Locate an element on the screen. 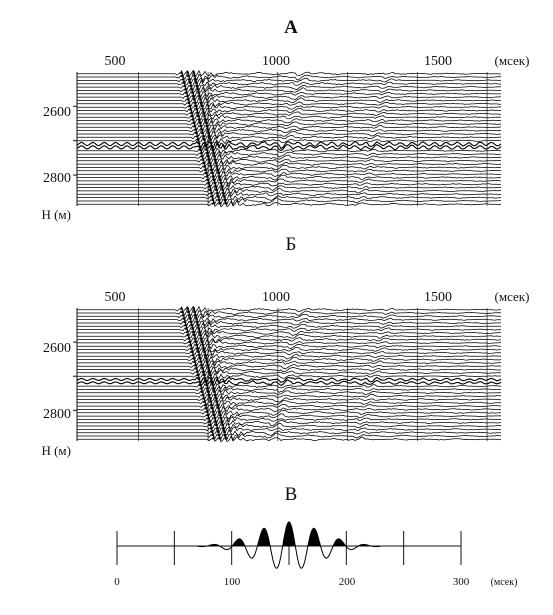 The height and width of the screenshot is (615, 553). panel-b-time-tick: 1000 is located at coordinates (276, 297).